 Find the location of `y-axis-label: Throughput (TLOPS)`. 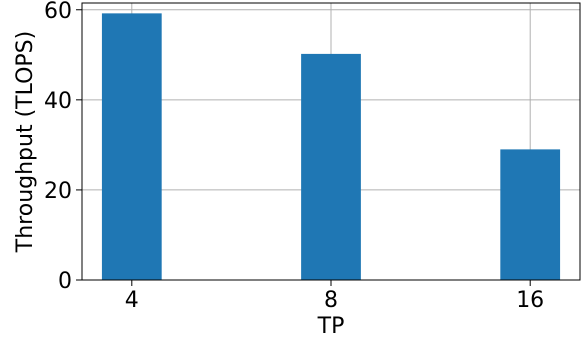

y-axis-label: Throughput (TLOPS) is located at coordinates (25, 142).